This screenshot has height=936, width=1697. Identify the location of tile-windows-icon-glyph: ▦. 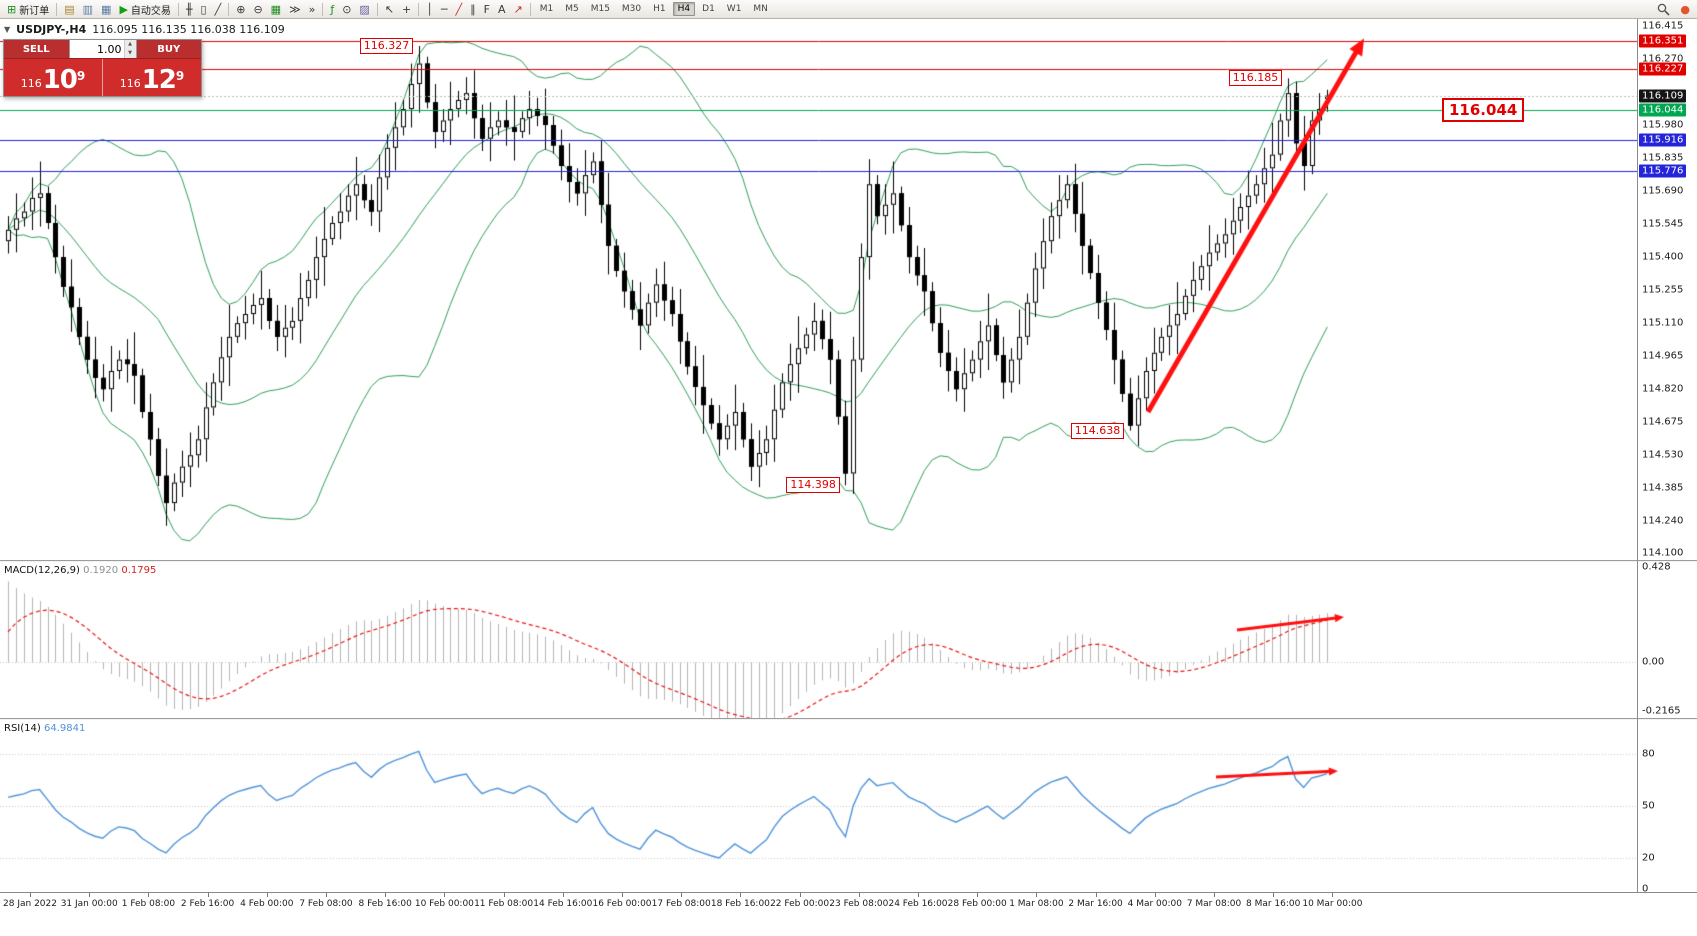
(276, 9).